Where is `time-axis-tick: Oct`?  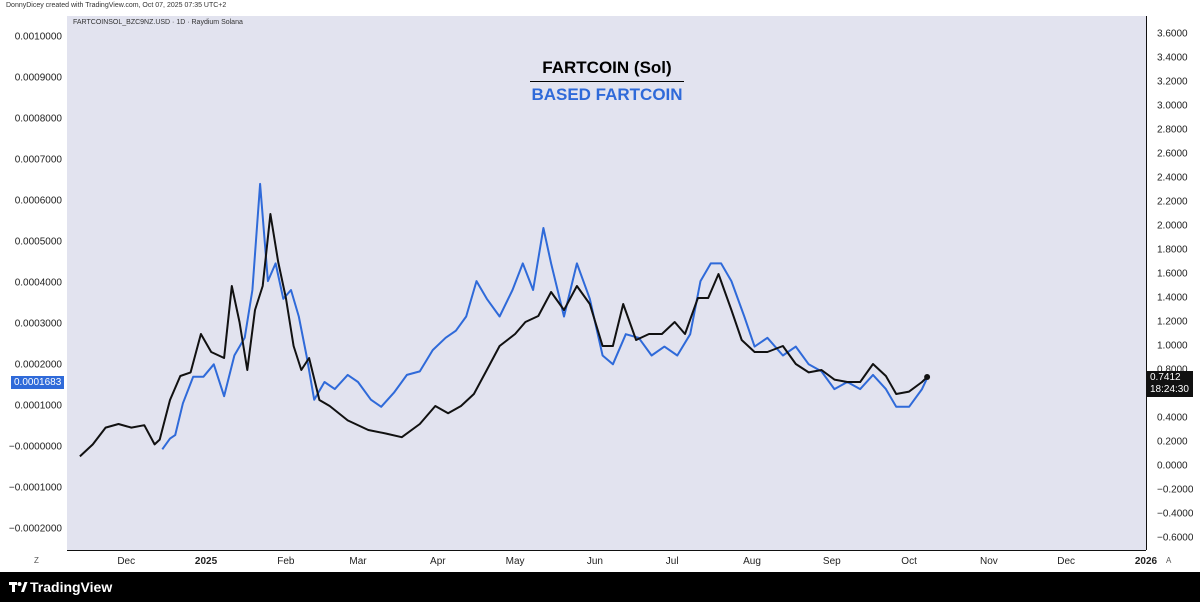 time-axis-tick: Oct is located at coordinates (909, 561).